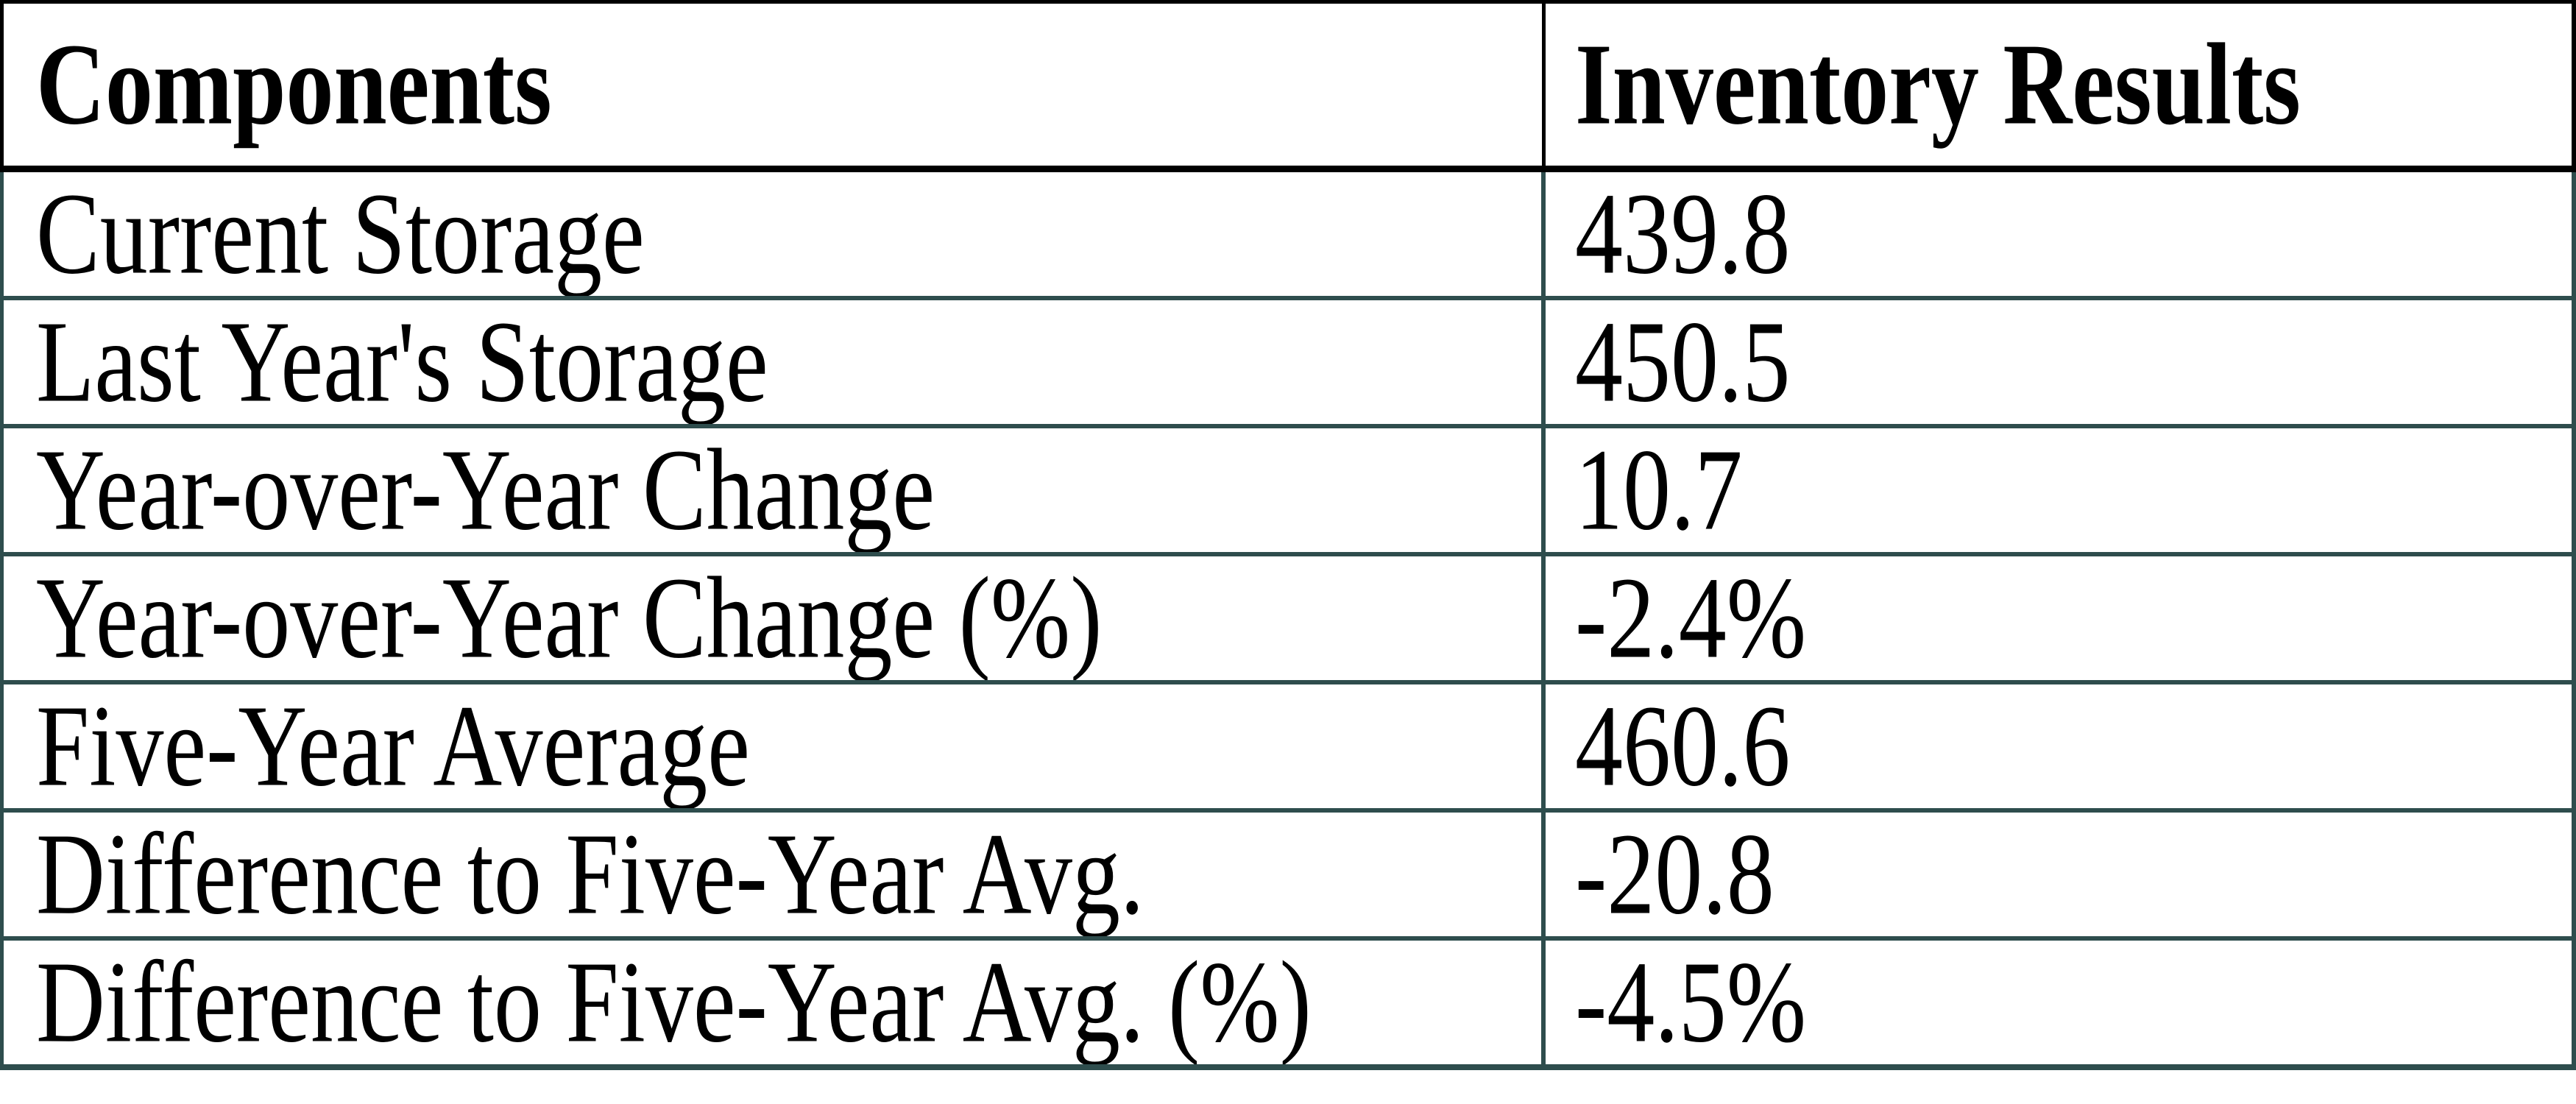 The height and width of the screenshot is (1104, 2576). What do you see at coordinates (1683, 362) in the screenshot?
I see `inventory-value: 450.5` at bounding box center [1683, 362].